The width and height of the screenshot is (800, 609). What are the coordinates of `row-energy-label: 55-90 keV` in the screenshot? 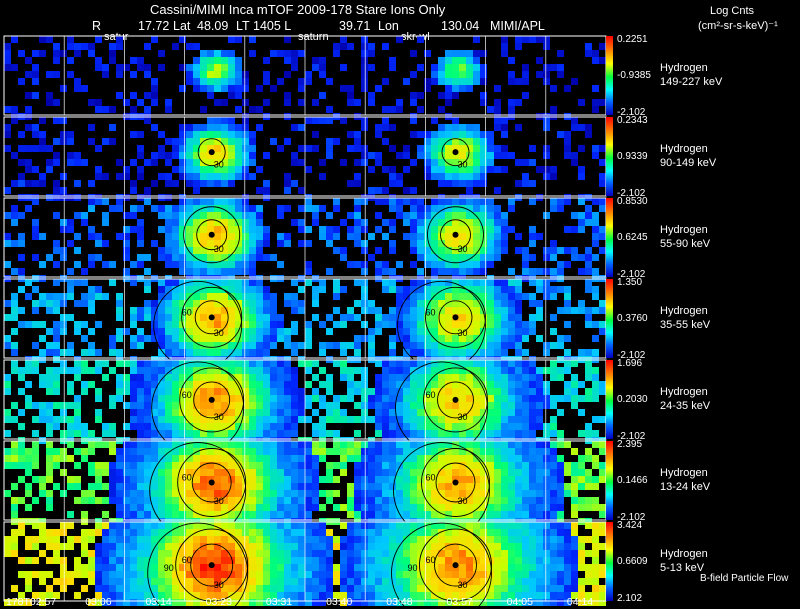 It's located at (685, 243).